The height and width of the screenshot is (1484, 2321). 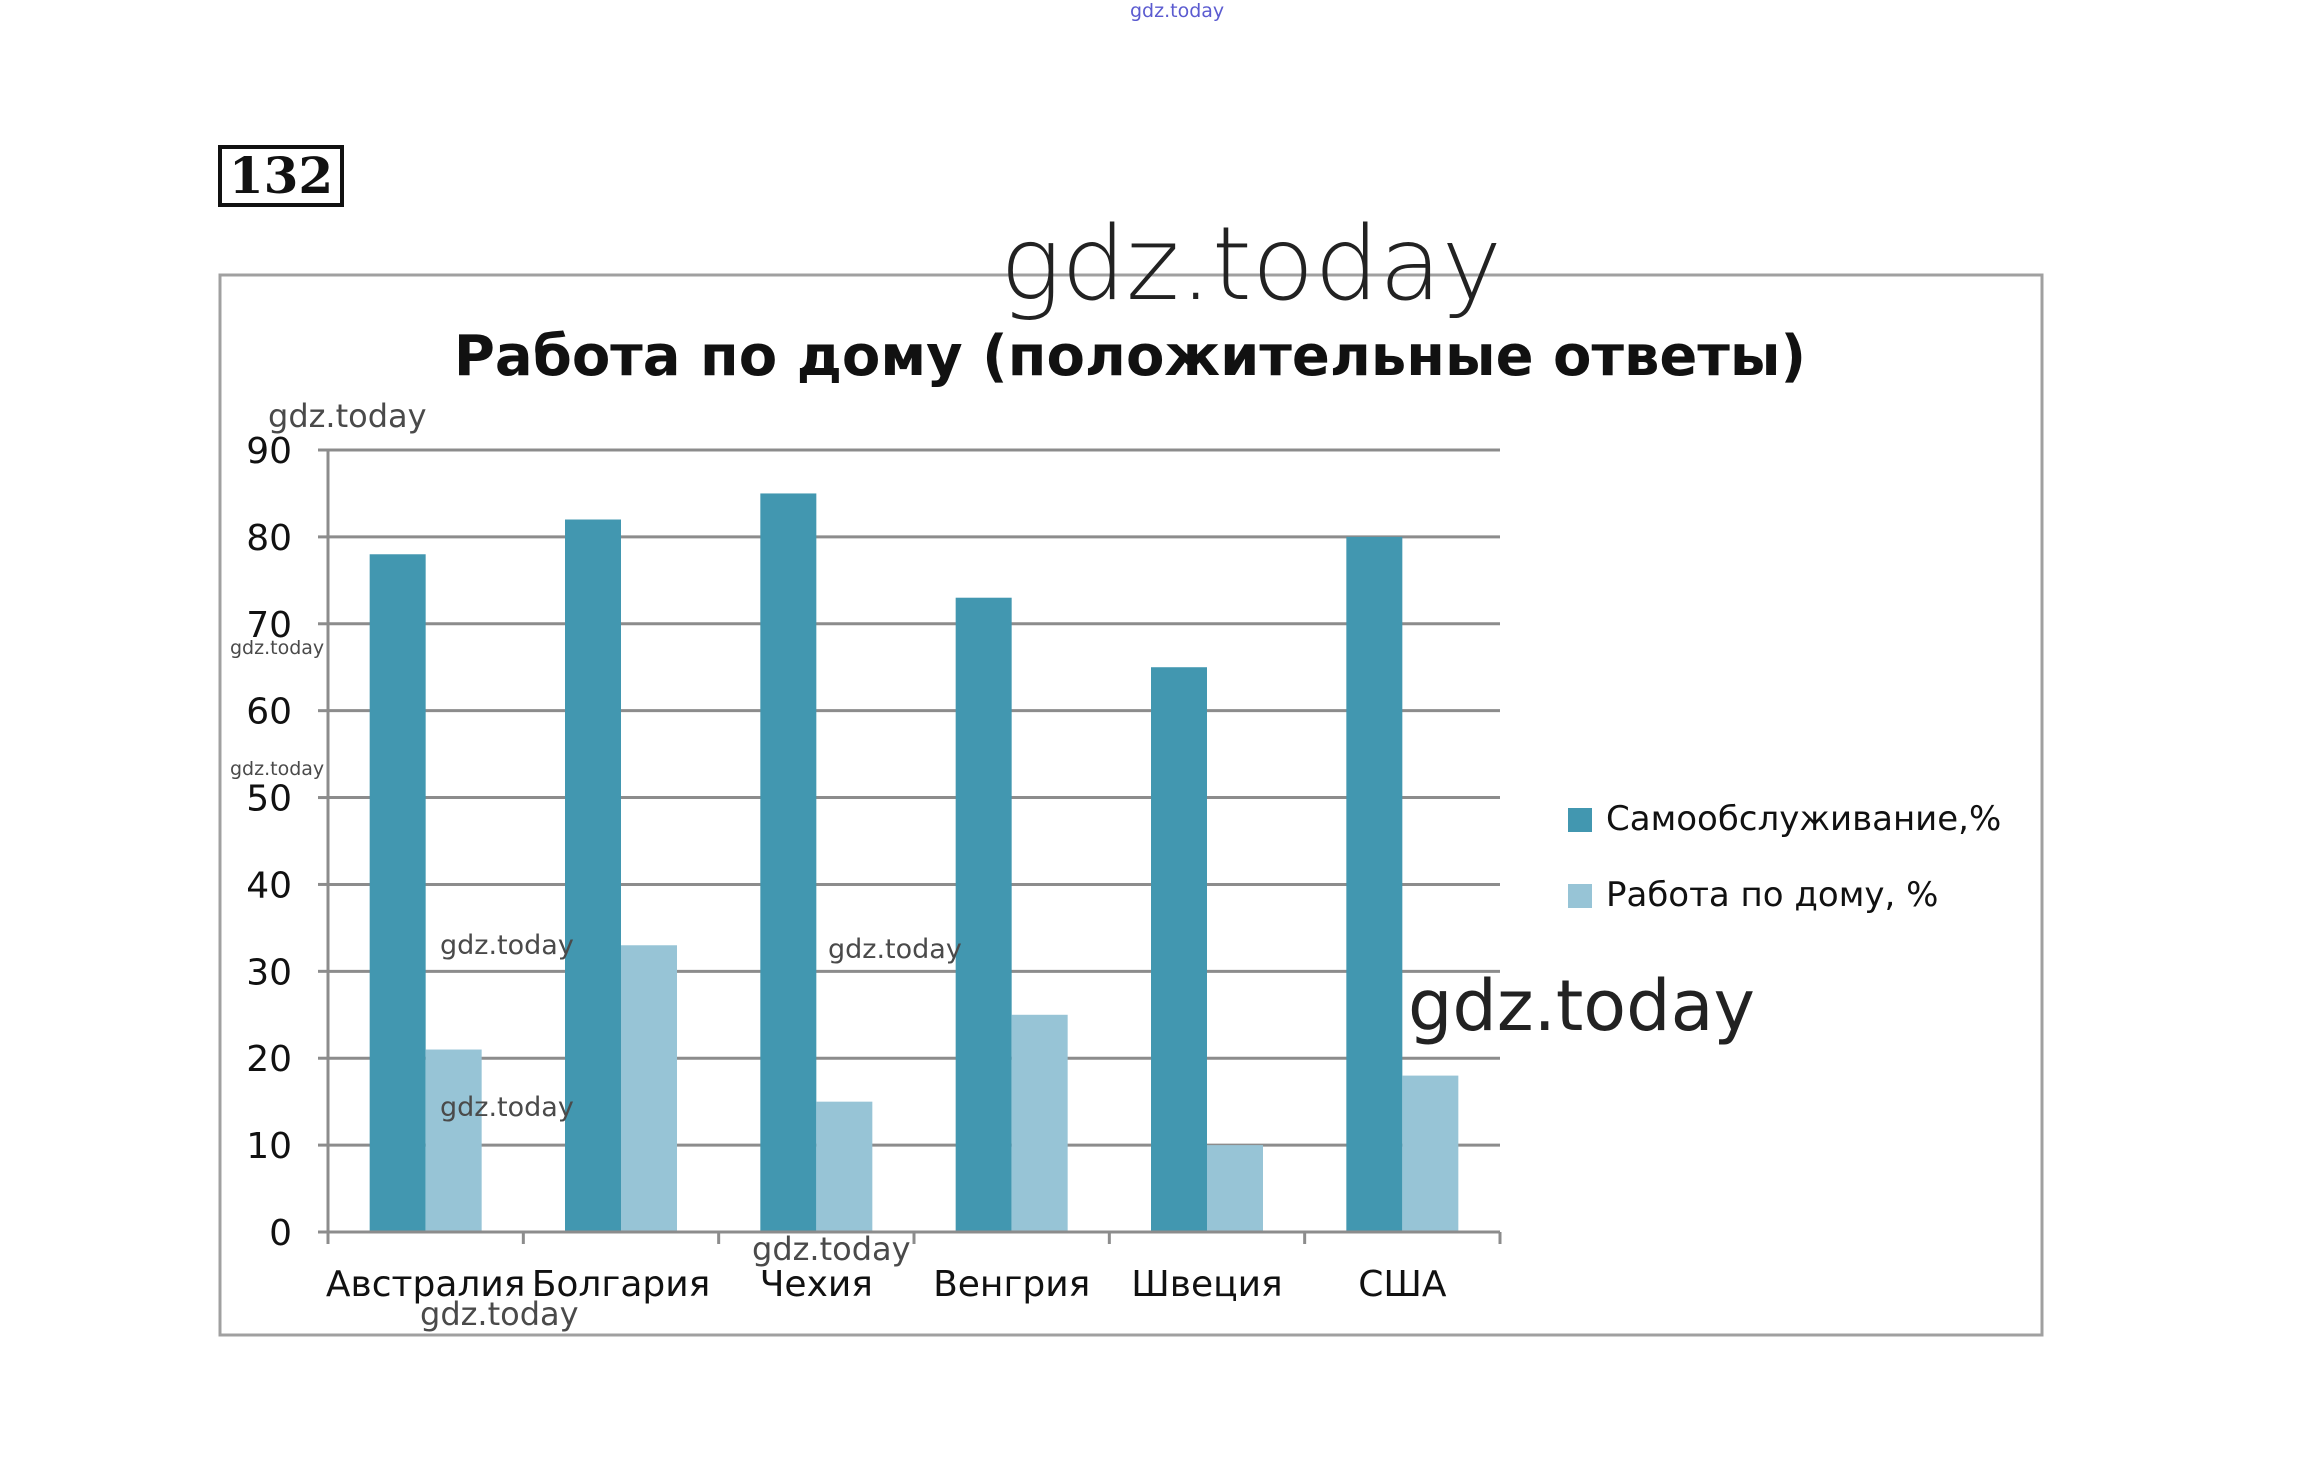 I want to click on problem-number: 132, so click(x=281, y=176).